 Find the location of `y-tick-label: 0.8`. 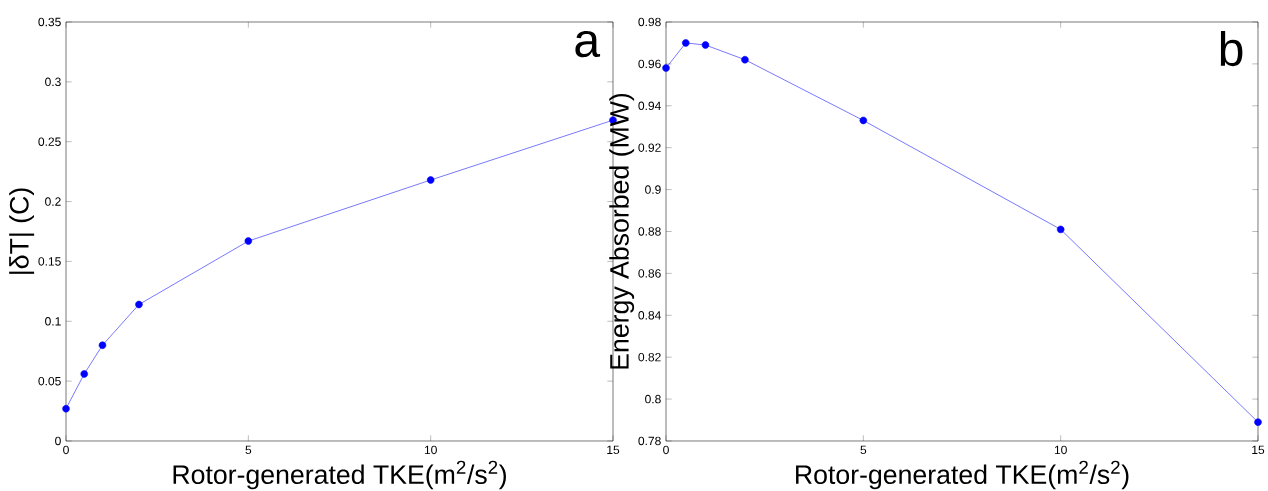

y-tick-label: 0.8 is located at coordinates (653, 399).